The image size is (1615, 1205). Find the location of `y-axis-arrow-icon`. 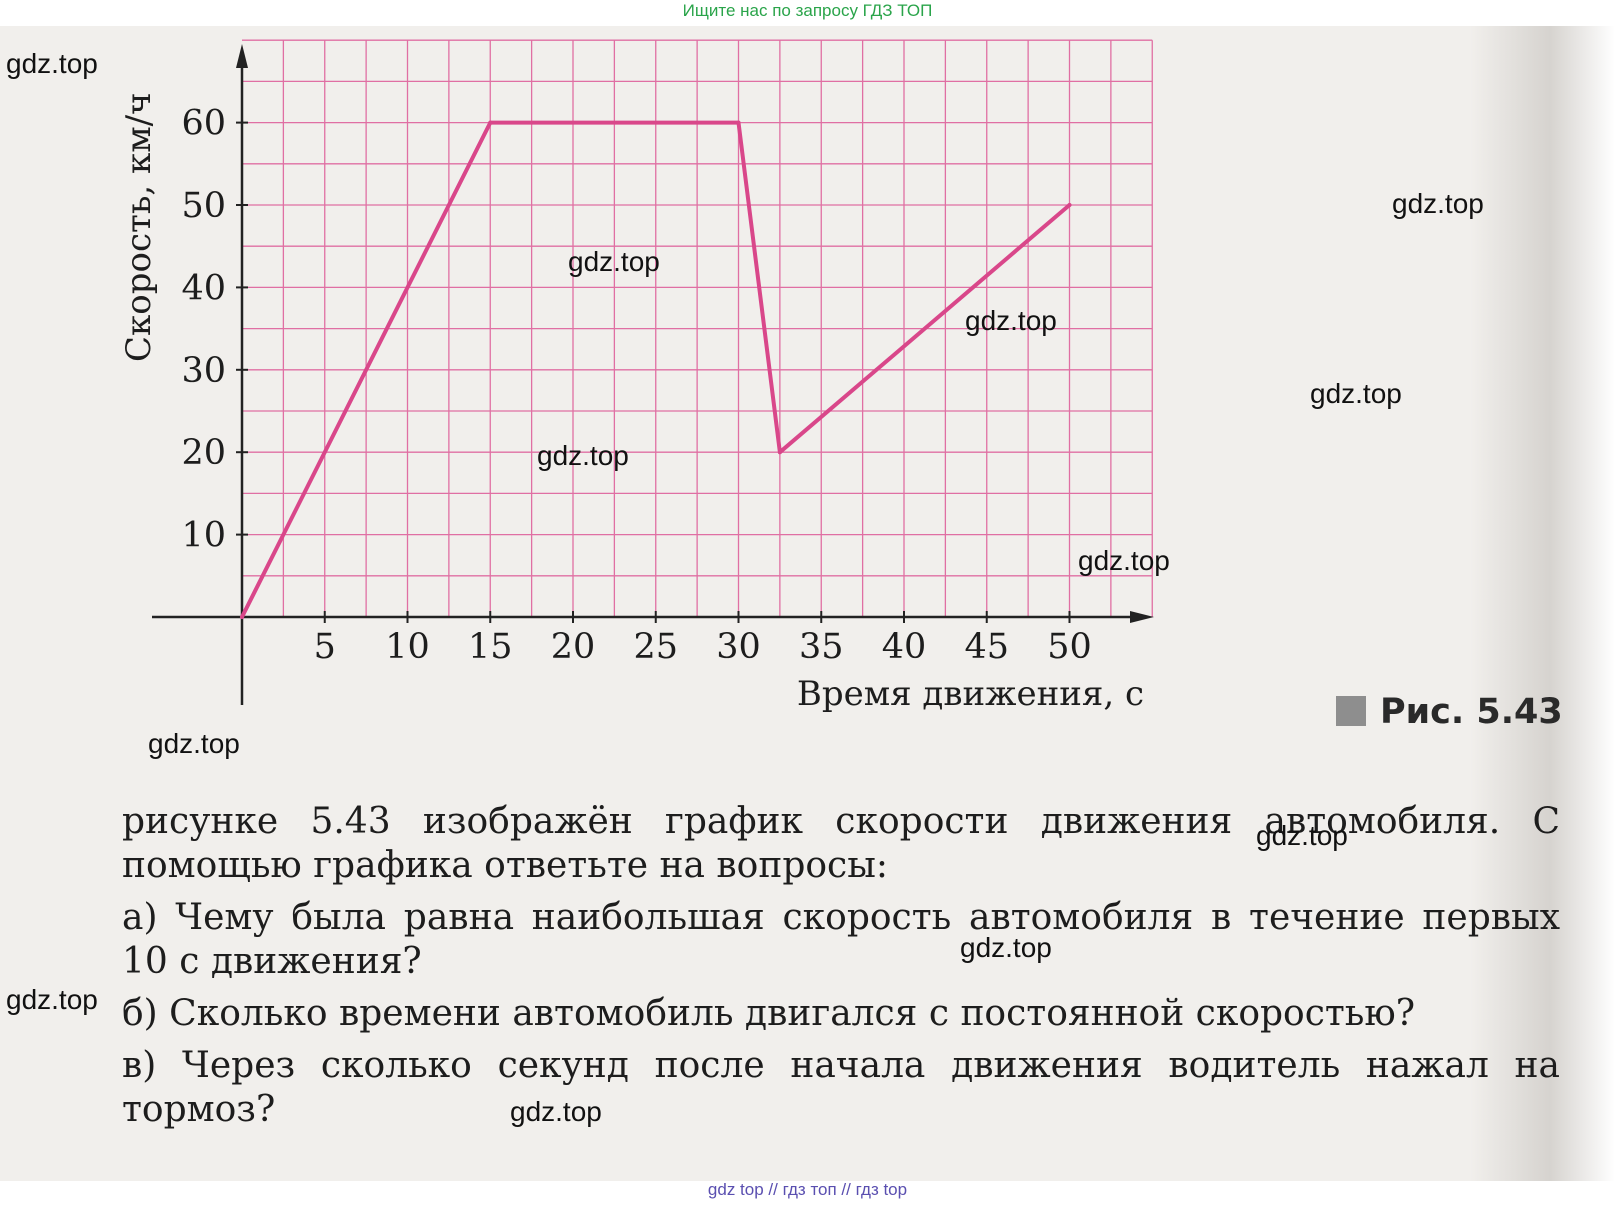

y-axis-arrow-icon is located at coordinates (242, 56).